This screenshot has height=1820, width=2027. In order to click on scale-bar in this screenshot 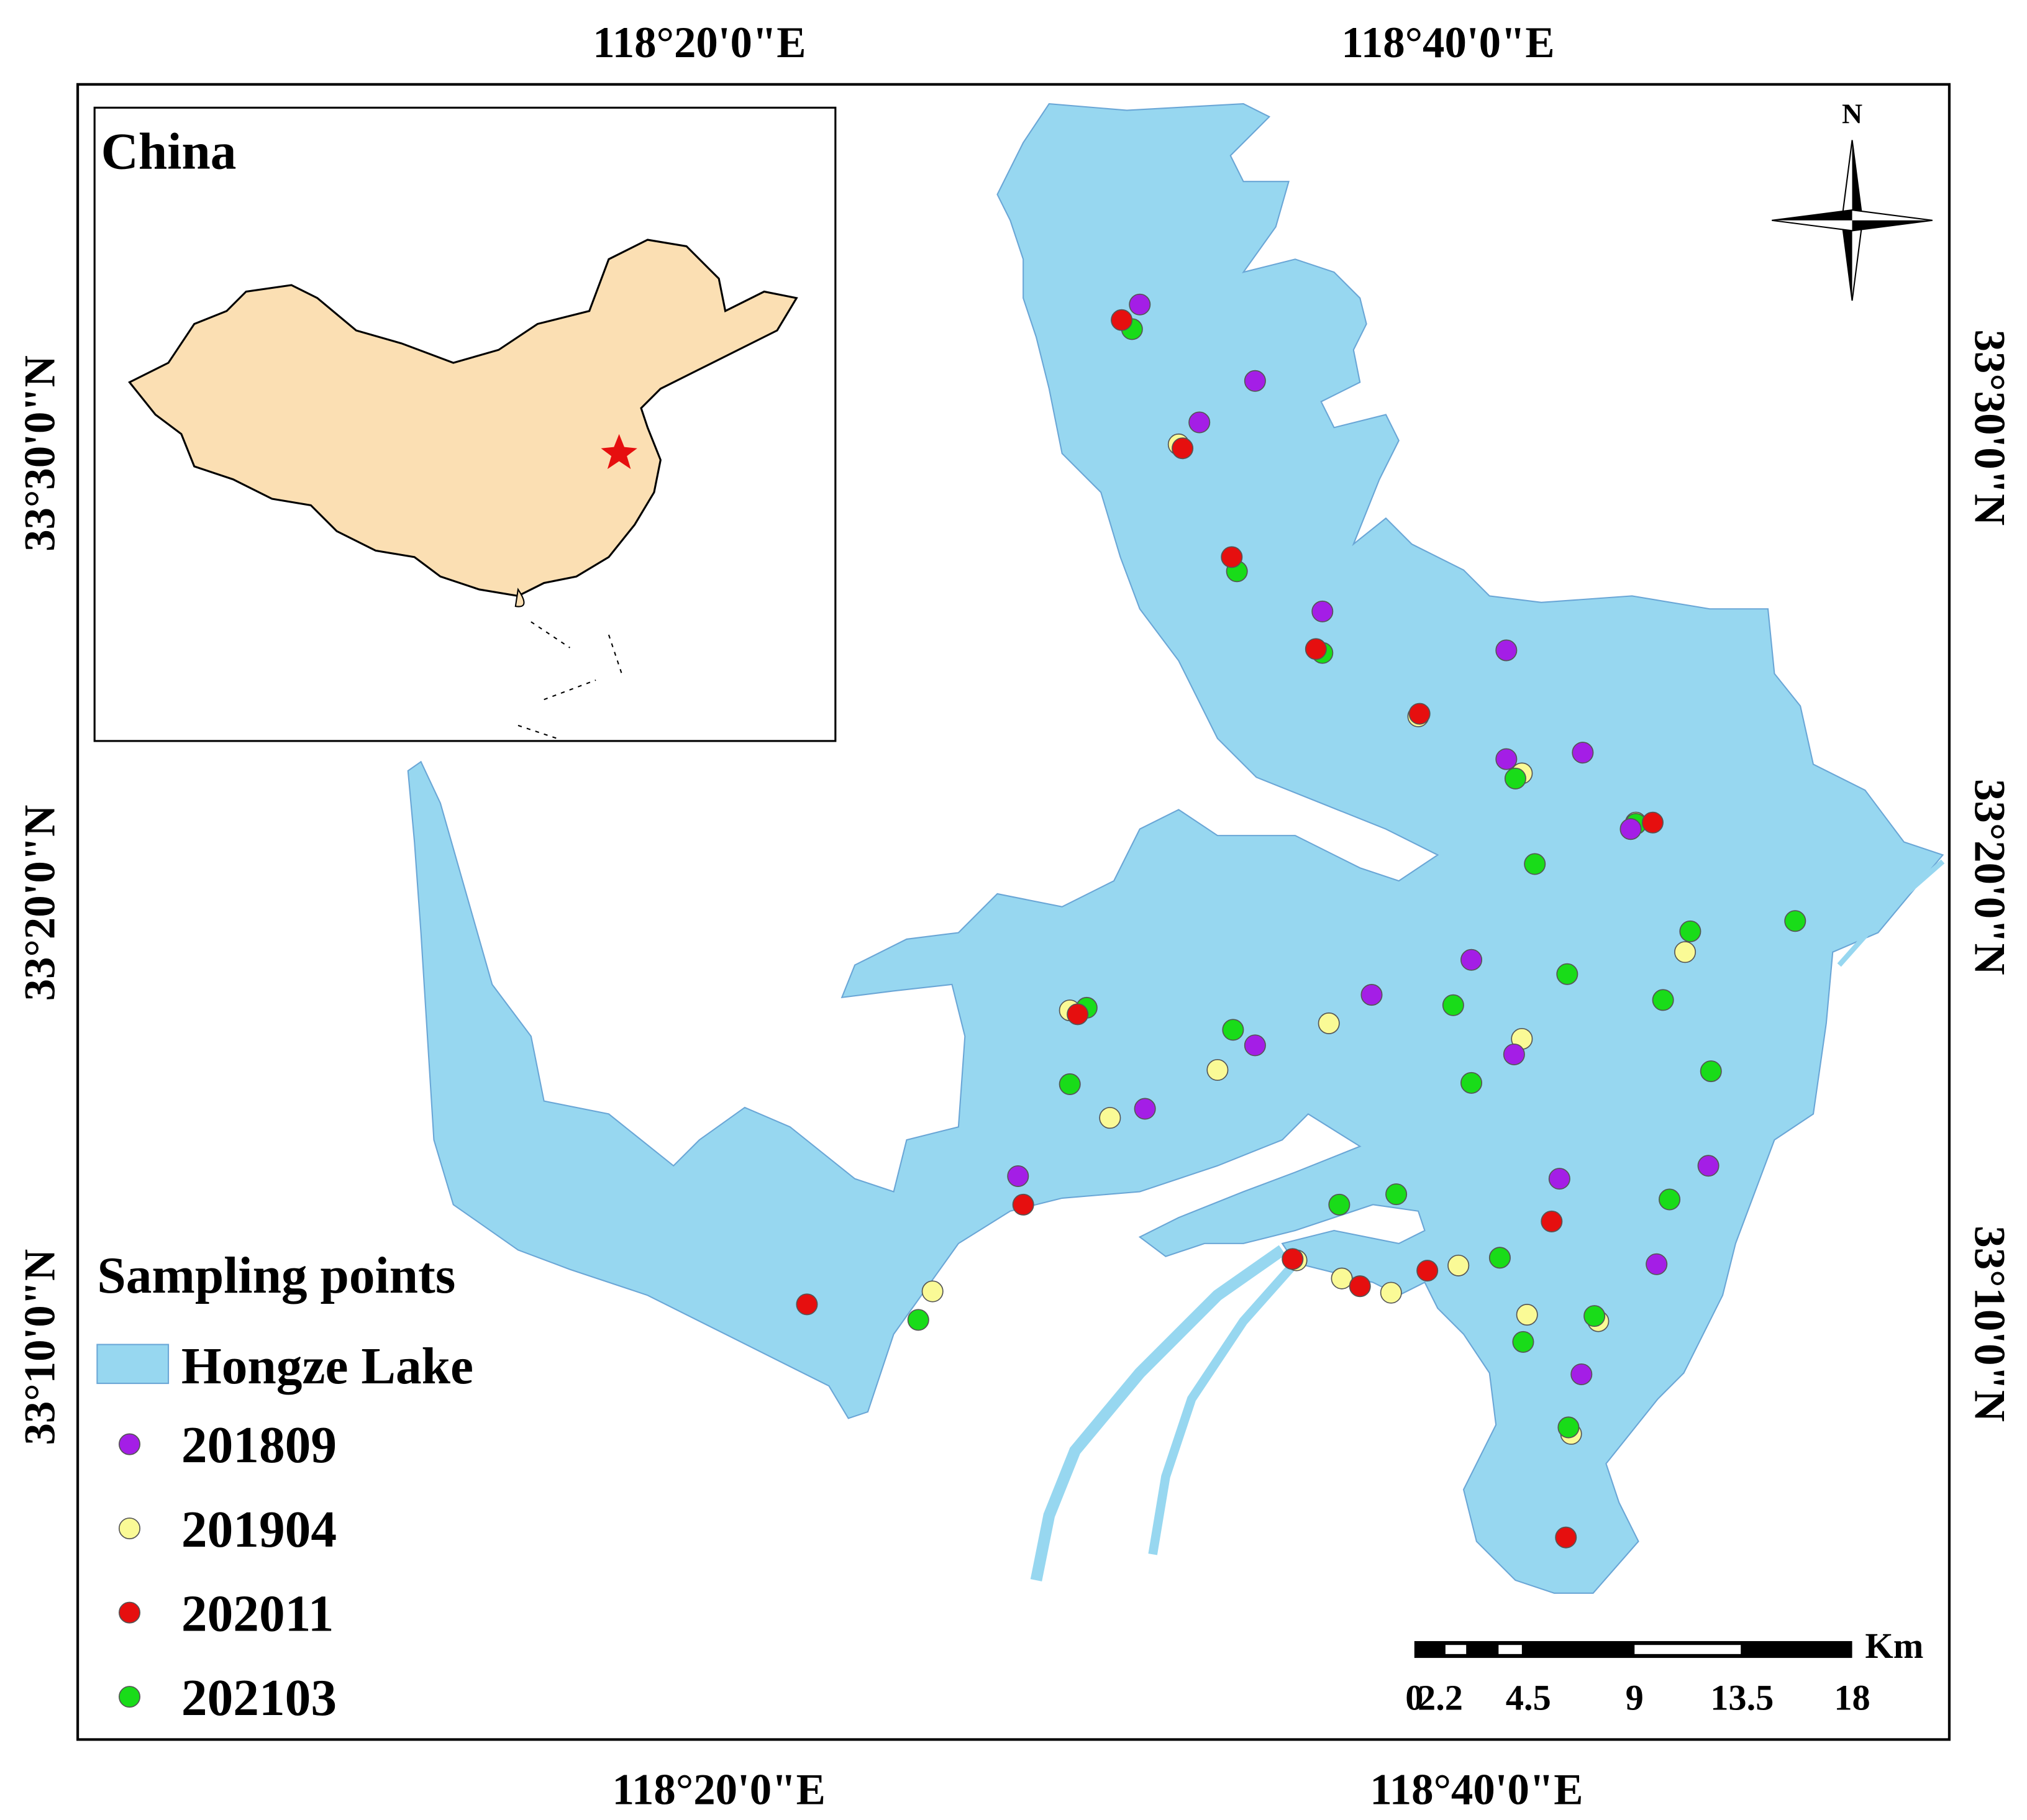, I will do `click(1633, 1649)`.